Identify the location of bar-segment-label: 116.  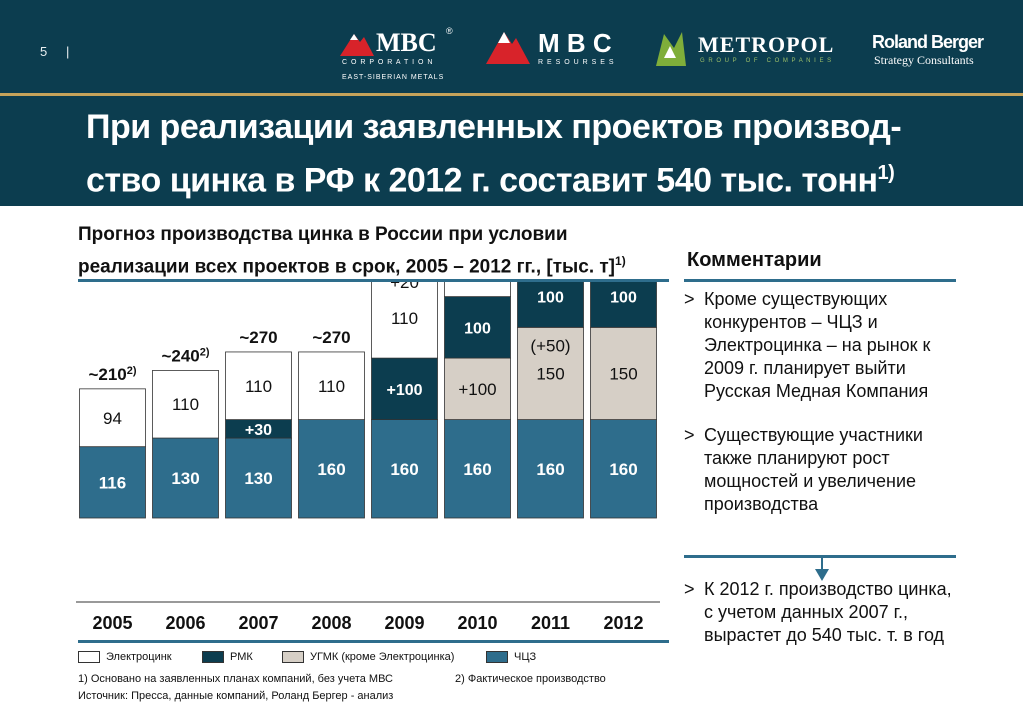
(112, 482).